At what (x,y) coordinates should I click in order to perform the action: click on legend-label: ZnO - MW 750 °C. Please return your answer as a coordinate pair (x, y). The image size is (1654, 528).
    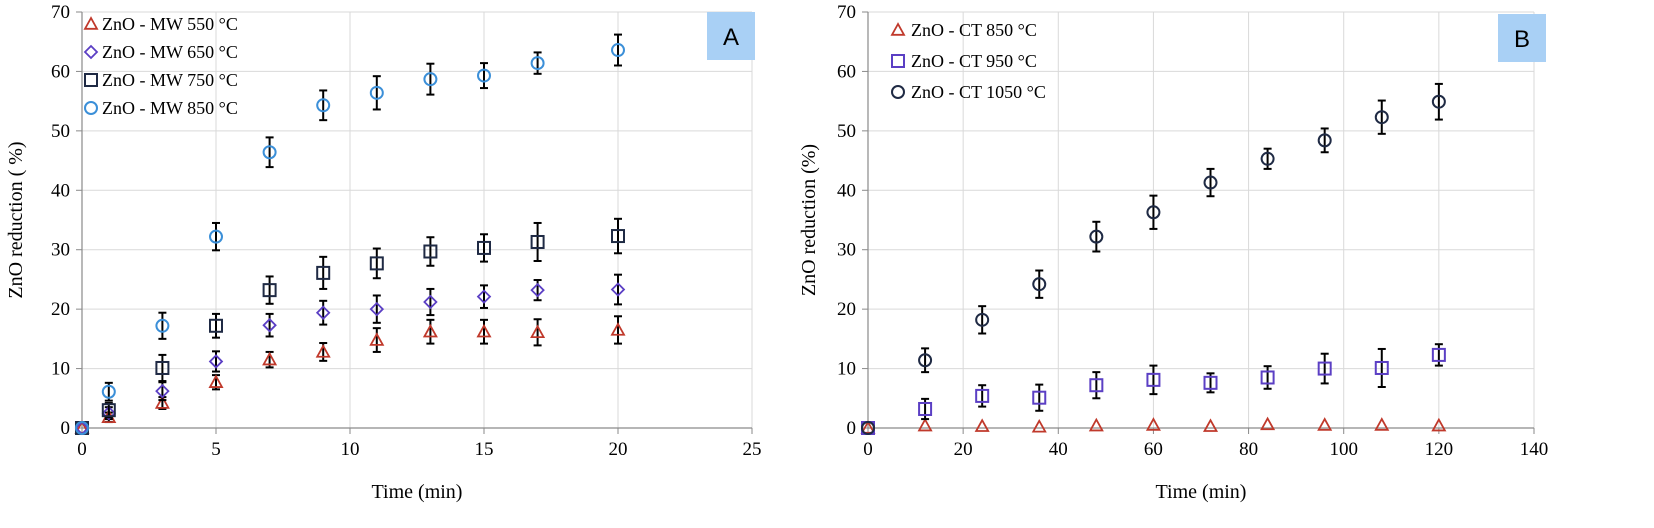
    Looking at the image, I should click on (170, 80).